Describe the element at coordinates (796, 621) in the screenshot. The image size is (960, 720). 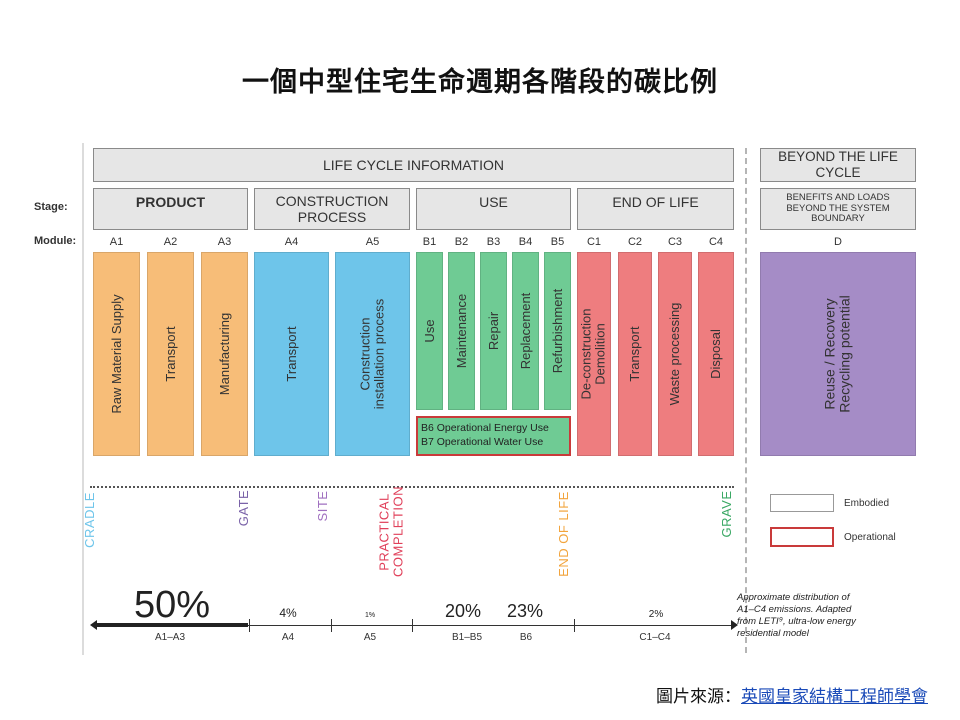
I see `note-line-3: from LETI⁹, ultra-low energy` at that location.